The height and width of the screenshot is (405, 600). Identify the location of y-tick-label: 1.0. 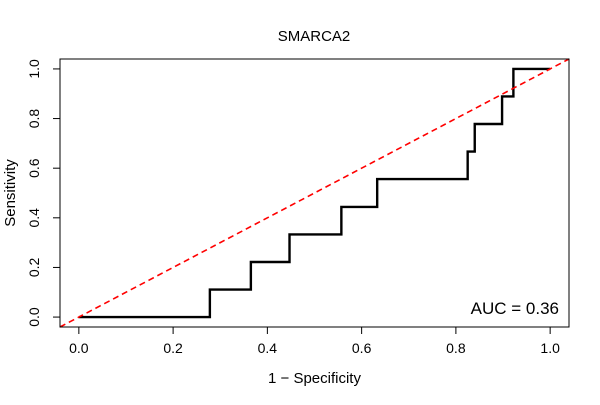
(34, 69).